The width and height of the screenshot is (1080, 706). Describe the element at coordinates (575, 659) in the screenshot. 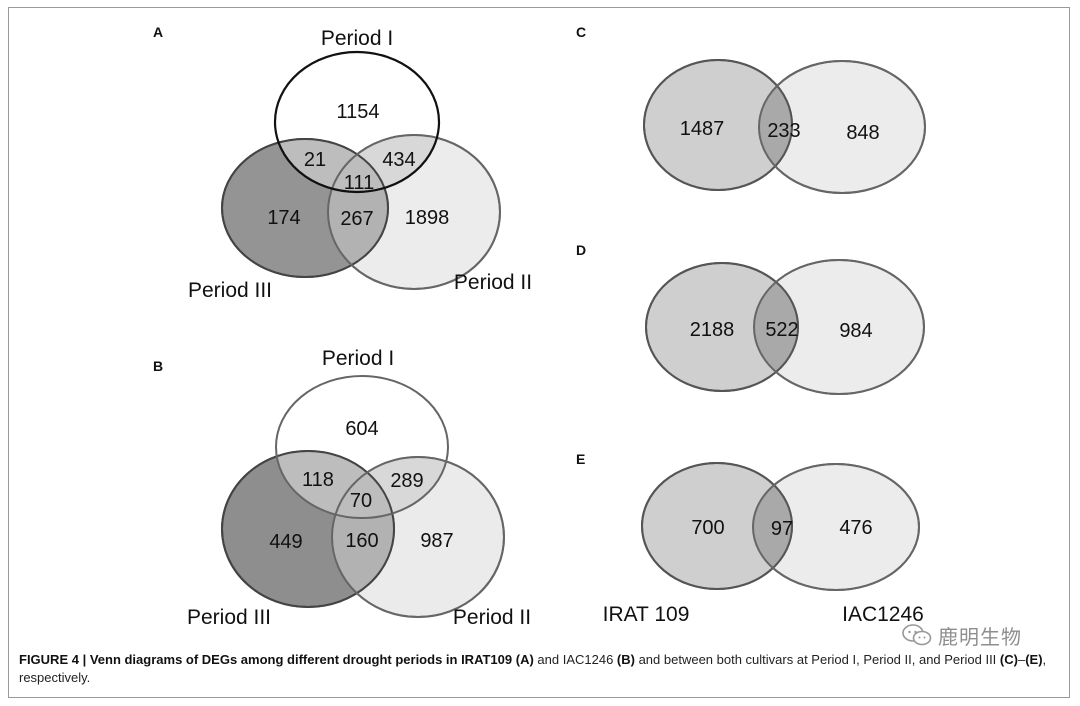

I see `caption-and: and IAC1246` at that location.